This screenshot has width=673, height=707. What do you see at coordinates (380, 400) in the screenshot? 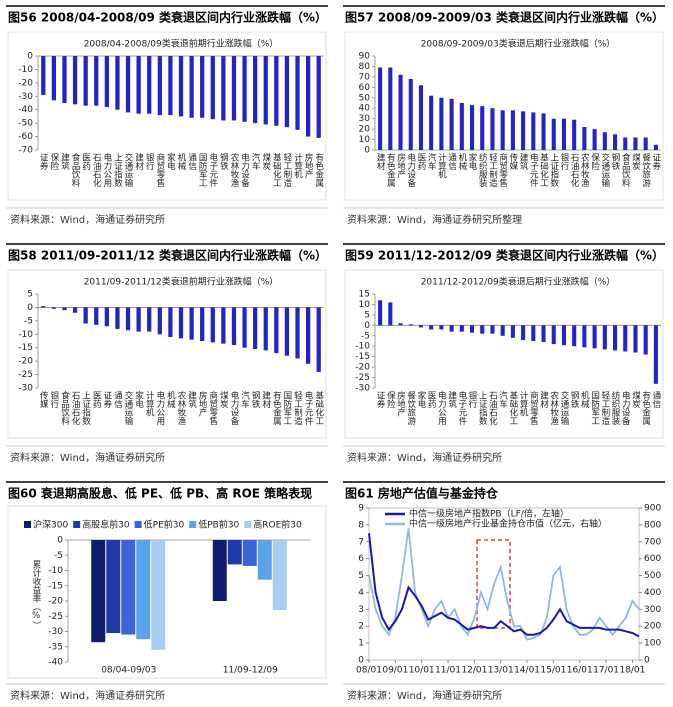
I see `category-label: 证券` at bounding box center [380, 400].